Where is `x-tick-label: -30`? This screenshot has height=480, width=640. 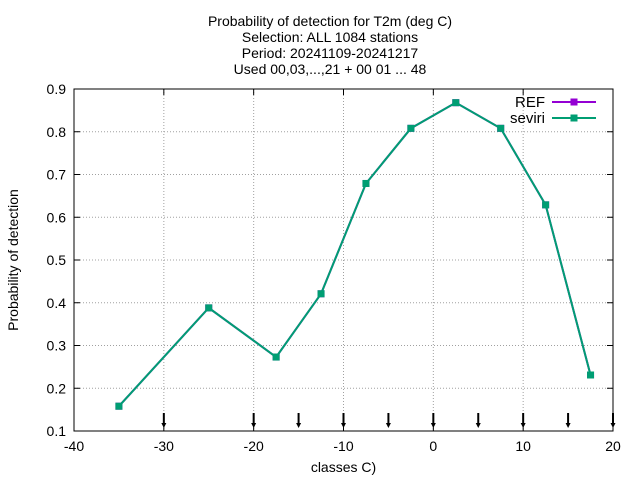 x-tick-label: -30 is located at coordinates (164, 446).